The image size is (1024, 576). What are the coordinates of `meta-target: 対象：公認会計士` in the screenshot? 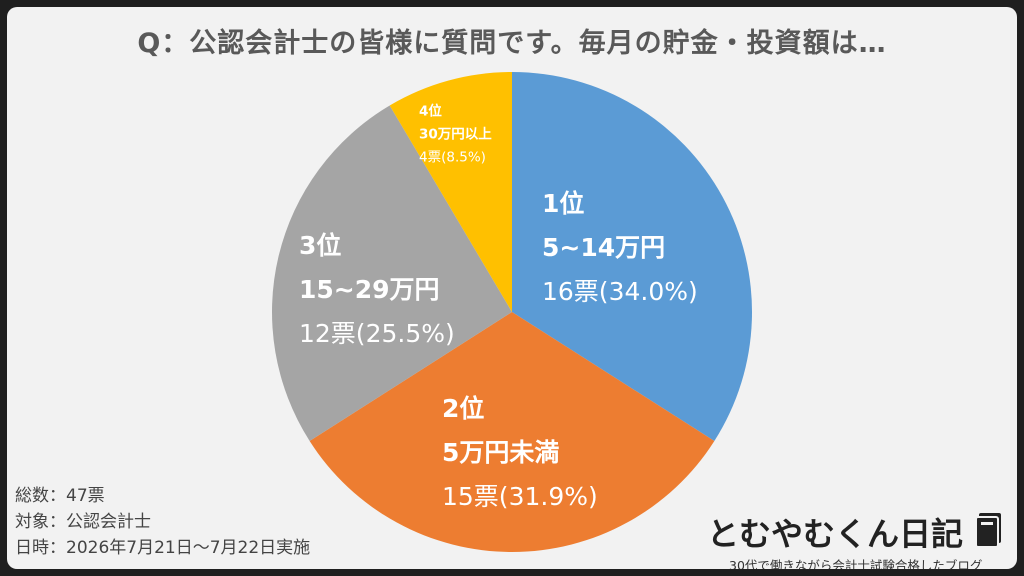 It's located at (83, 522).